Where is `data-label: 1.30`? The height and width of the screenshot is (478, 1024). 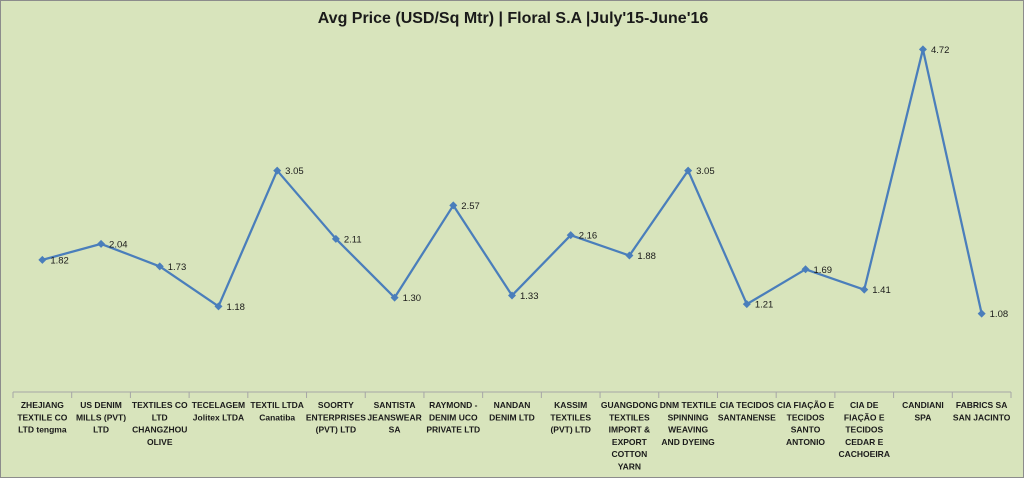
data-label: 1.30 is located at coordinates (412, 298).